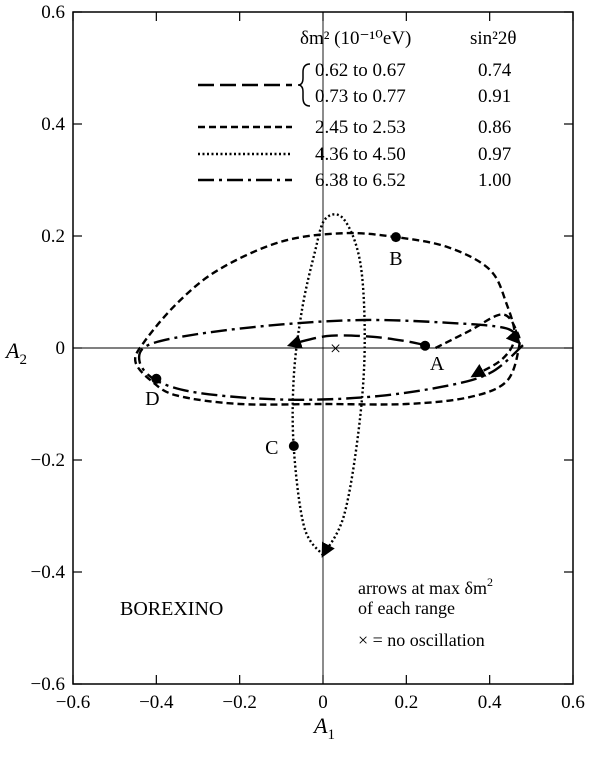 Image resolution: width=611 pixels, height=761 pixels. What do you see at coordinates (494, 154) in the screenshot?
I see `legend-sin2-4: 0.97` at bounding box center [494, 154].